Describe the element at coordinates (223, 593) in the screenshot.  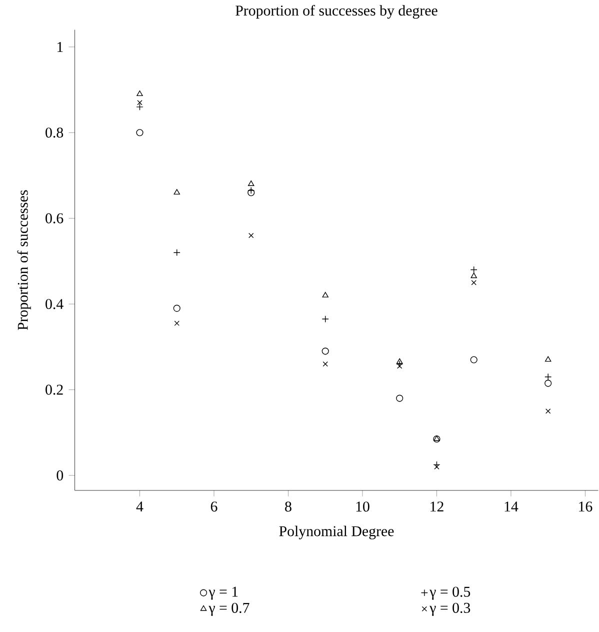
I see `legend-label: γ = 1` at that location.